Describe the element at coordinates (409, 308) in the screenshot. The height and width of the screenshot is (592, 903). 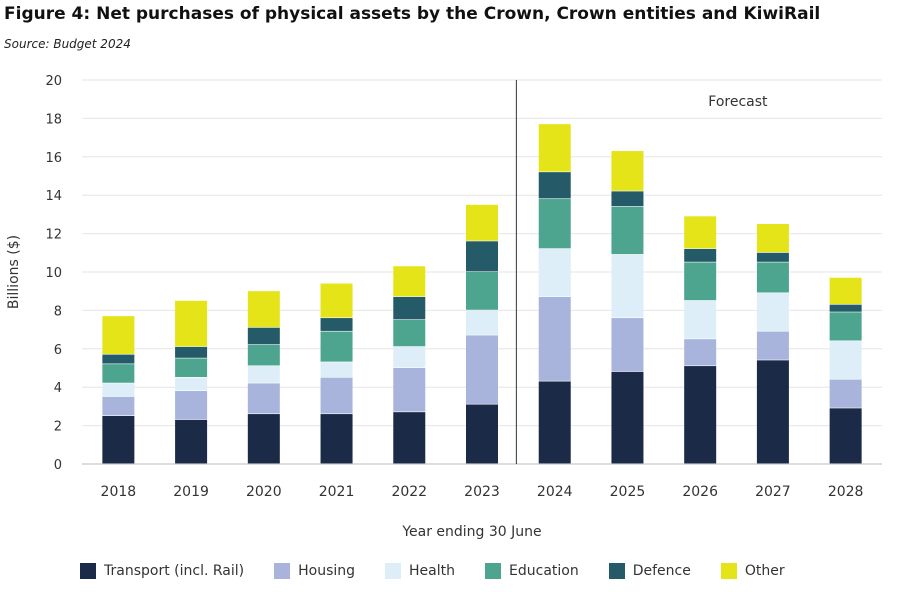
I see `bar-segment-defence-2022` at that location.